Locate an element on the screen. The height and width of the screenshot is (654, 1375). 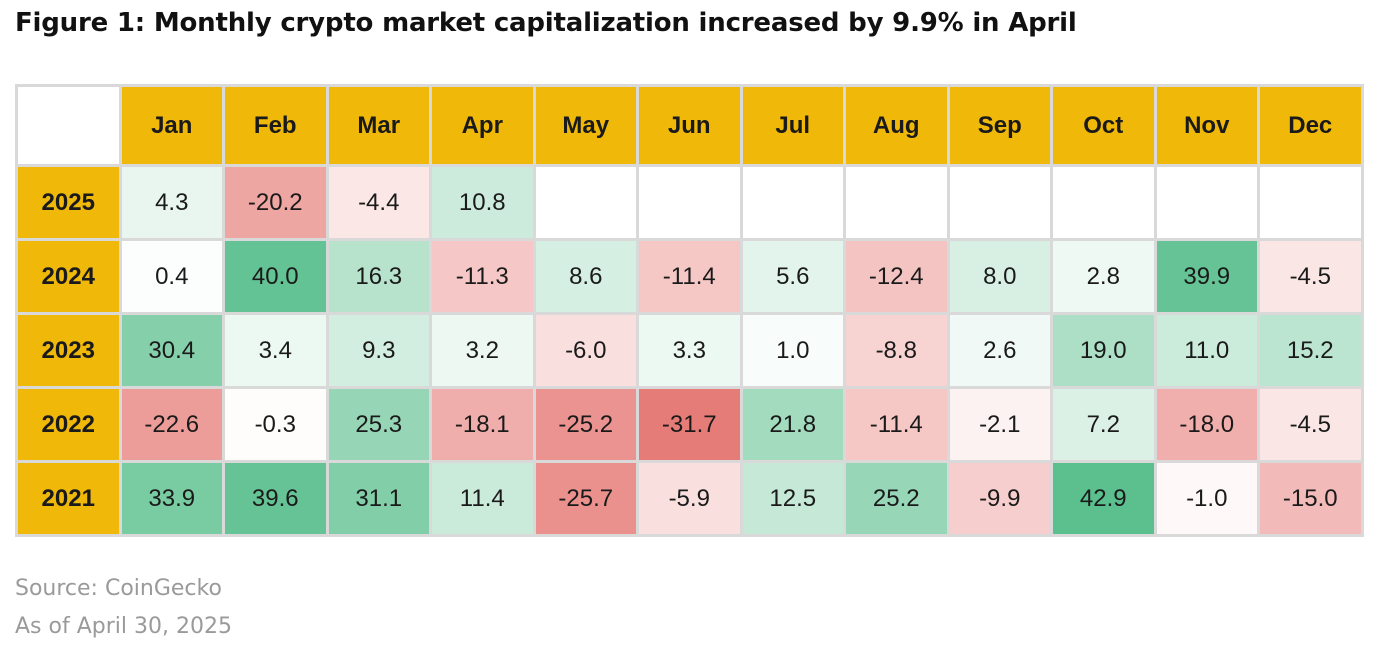
cell-2023-jul: 1.0 is located at coordinates (792, 350).